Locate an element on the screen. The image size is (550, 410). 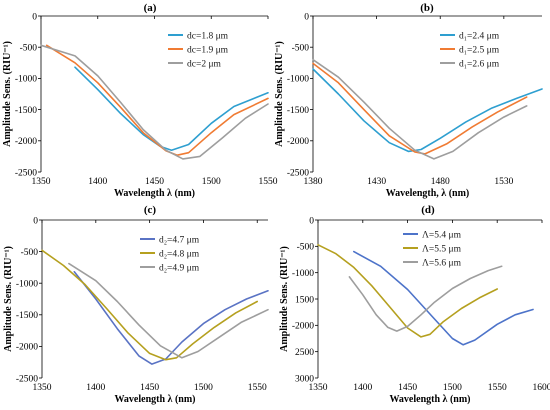
legend-label: Λ=5.4 μm is located at coordinates (442, 235).